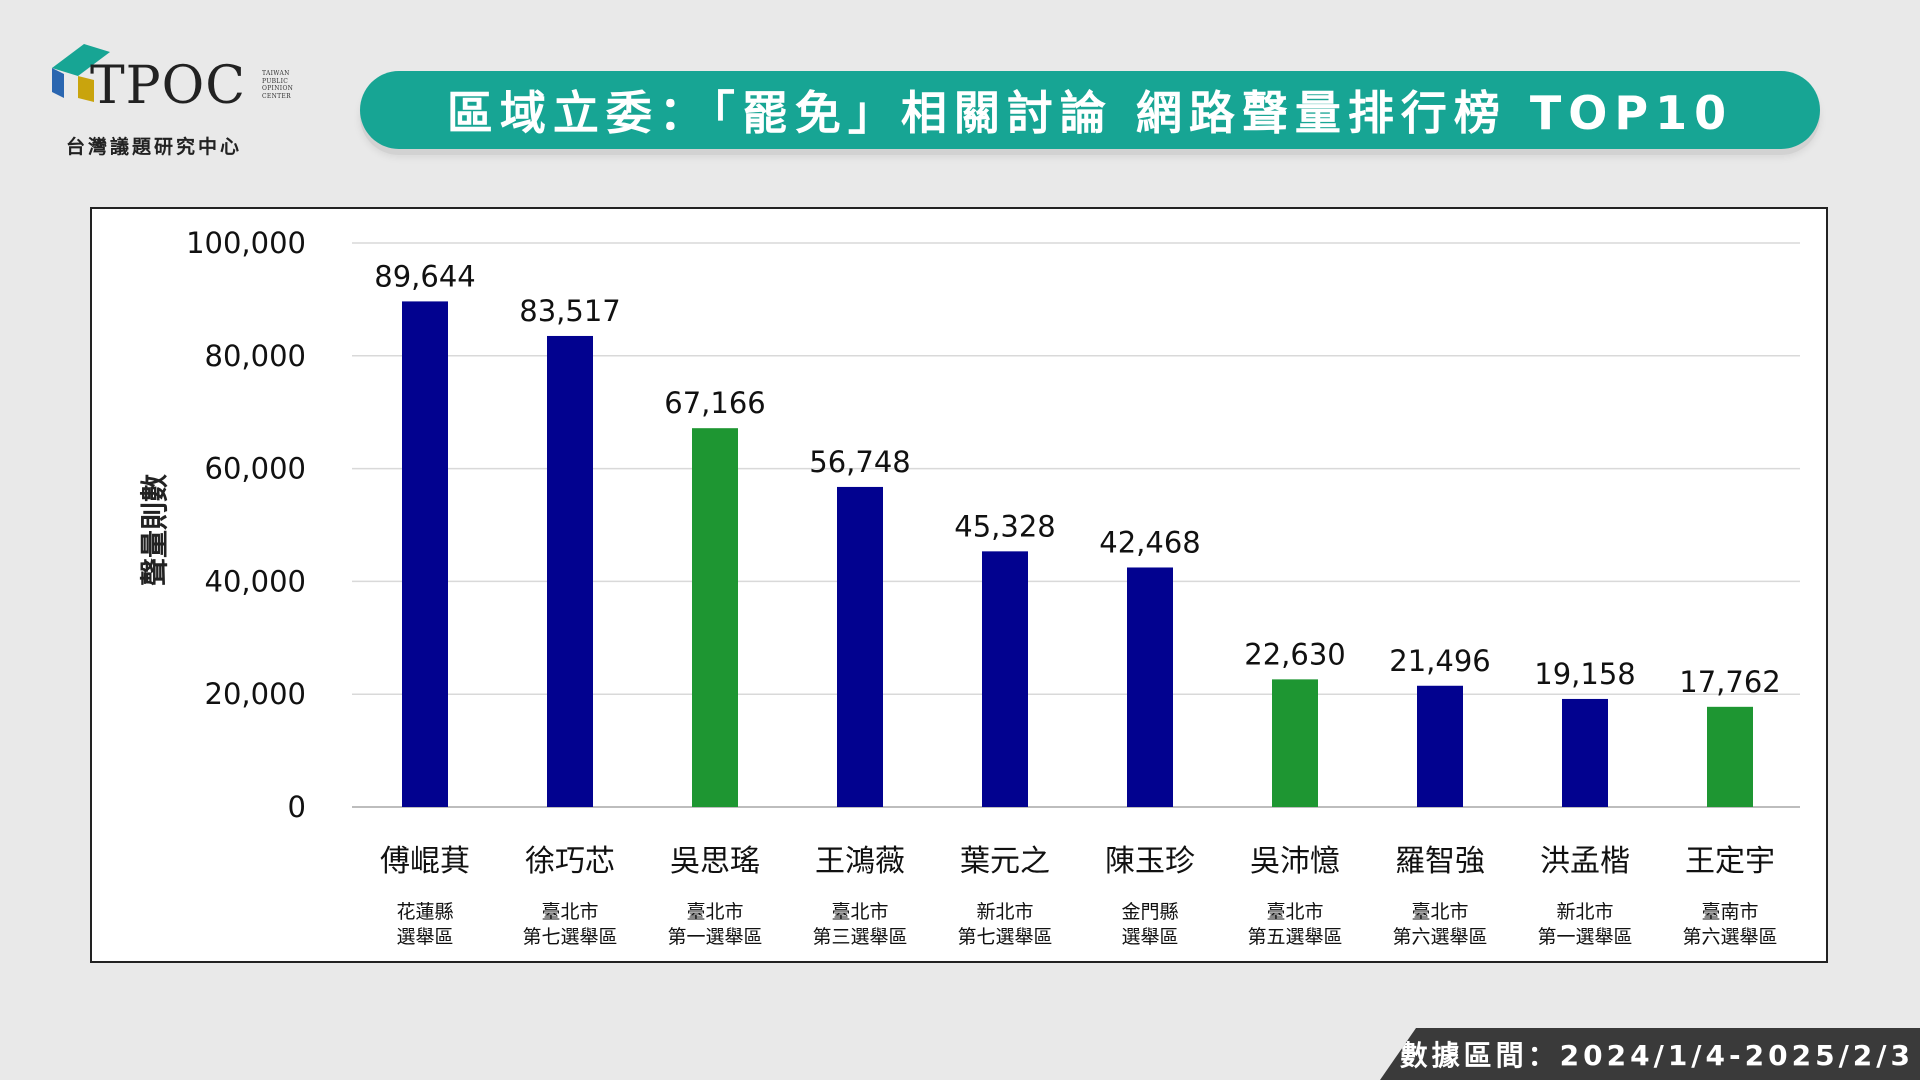 Image resolution: width=1920 pixels, height=1080 pixels. What do you see at coordinates (424, 276) in the screenshot?
I see `data-label: 89,644` at bounding box center [424, 276].